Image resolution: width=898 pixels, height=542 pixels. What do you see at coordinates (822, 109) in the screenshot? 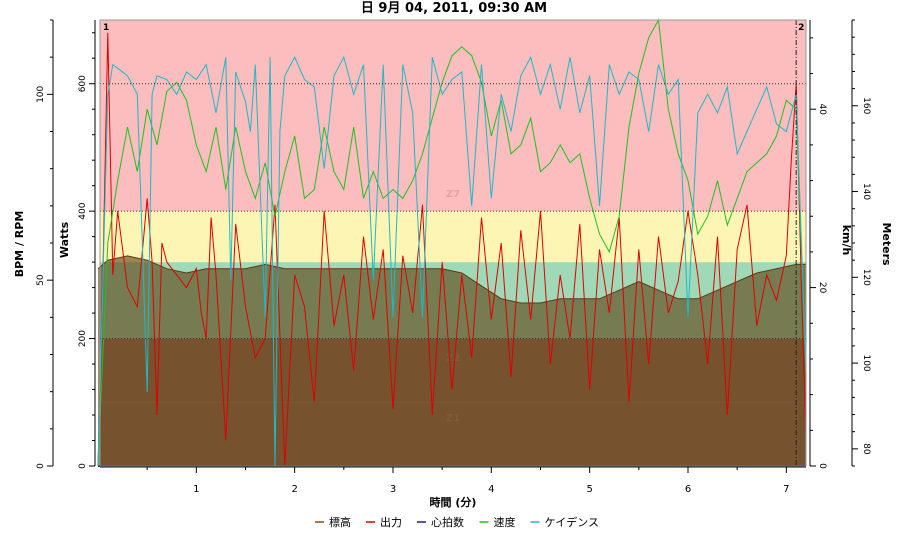
I see `y-tick-label-kmh: 40` at bounding box center [822, 109].